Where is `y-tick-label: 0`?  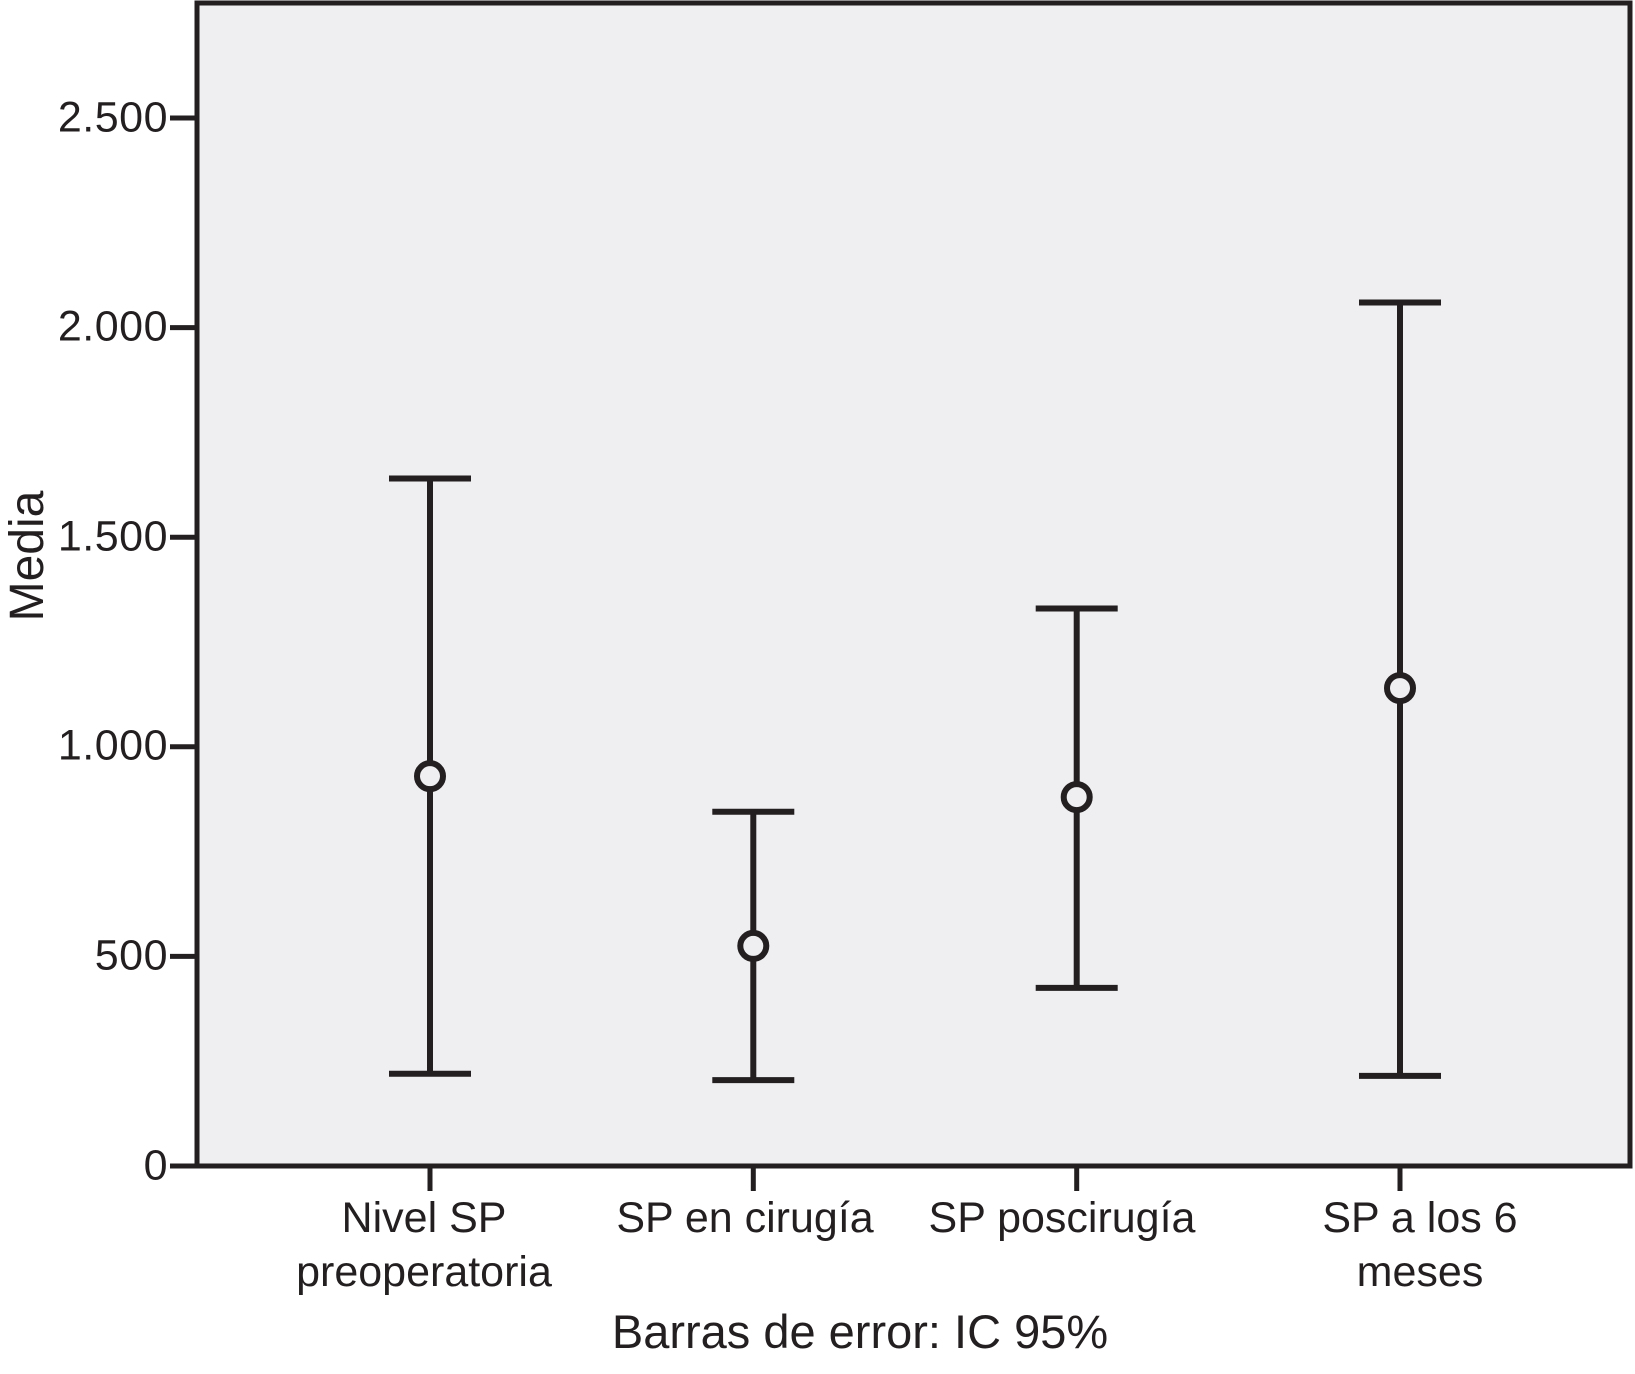
y-tick-label: 0 is located at coordinates (155, 1165).